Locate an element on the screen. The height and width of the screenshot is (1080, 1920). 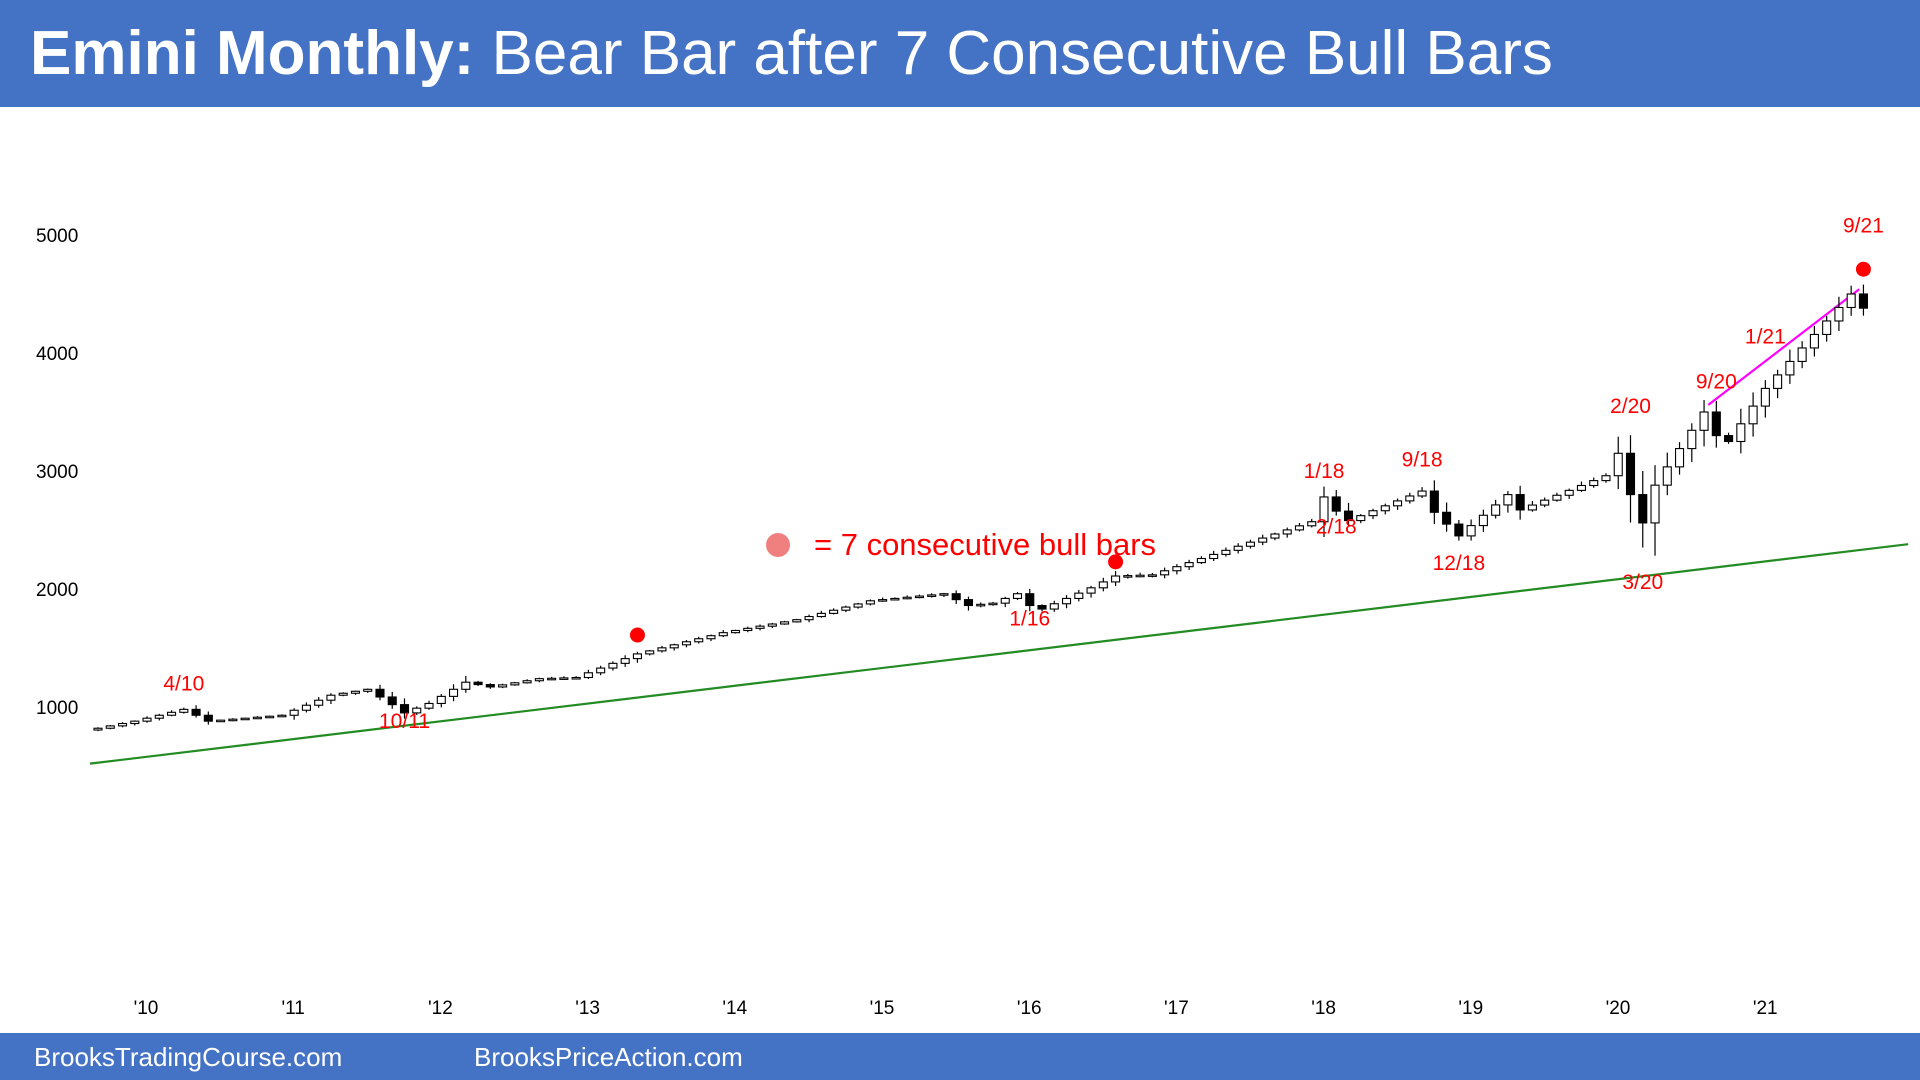
y-tick-label: 1000 is located at coordinates (57, 708).